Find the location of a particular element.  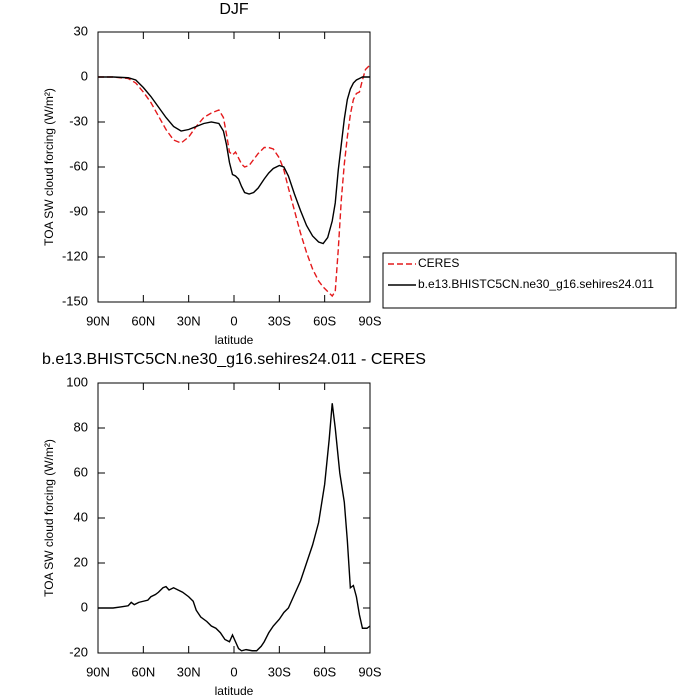

legend-label: b.e13.BHISTC5CN.ne30_g16.sehires24.011 is located at coordinates (536, 284).